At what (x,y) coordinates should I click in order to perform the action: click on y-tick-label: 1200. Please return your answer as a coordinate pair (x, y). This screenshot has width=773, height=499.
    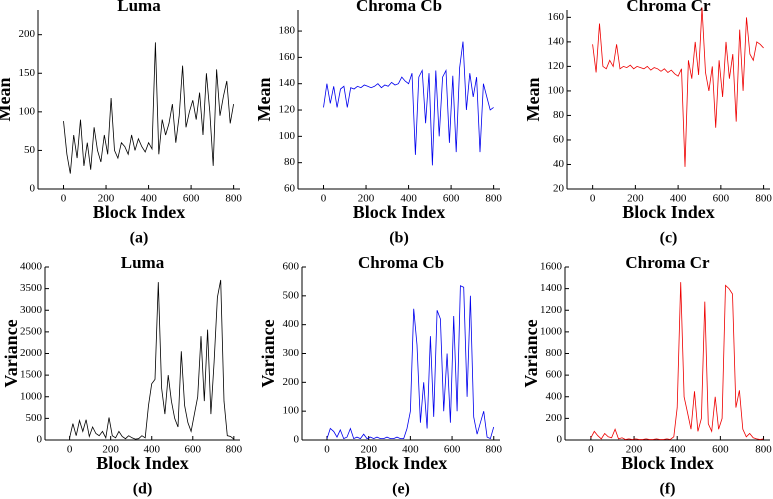
    Looking at the image, I should click on (551, 310).